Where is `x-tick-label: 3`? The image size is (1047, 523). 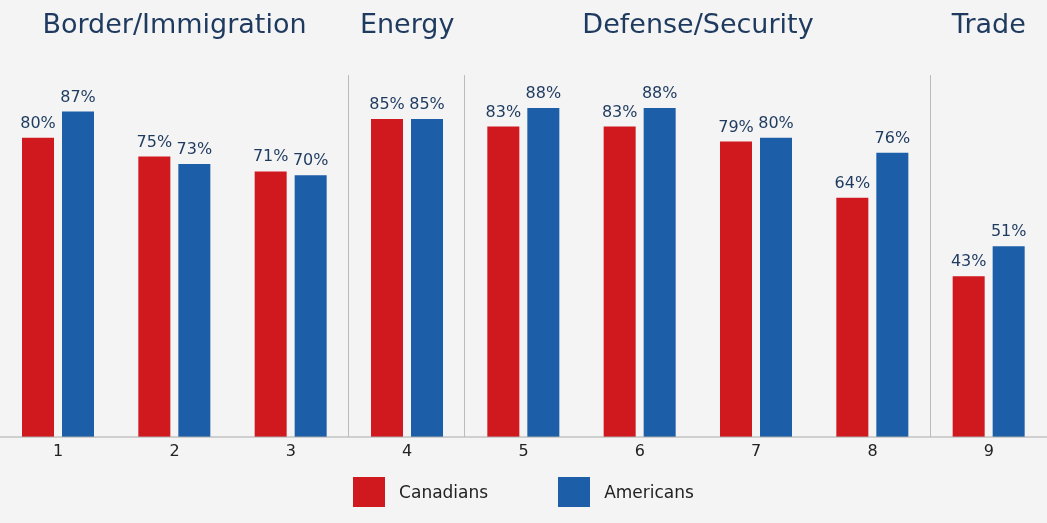
x-tick-label: 3 is located at coordinates (290, 451).